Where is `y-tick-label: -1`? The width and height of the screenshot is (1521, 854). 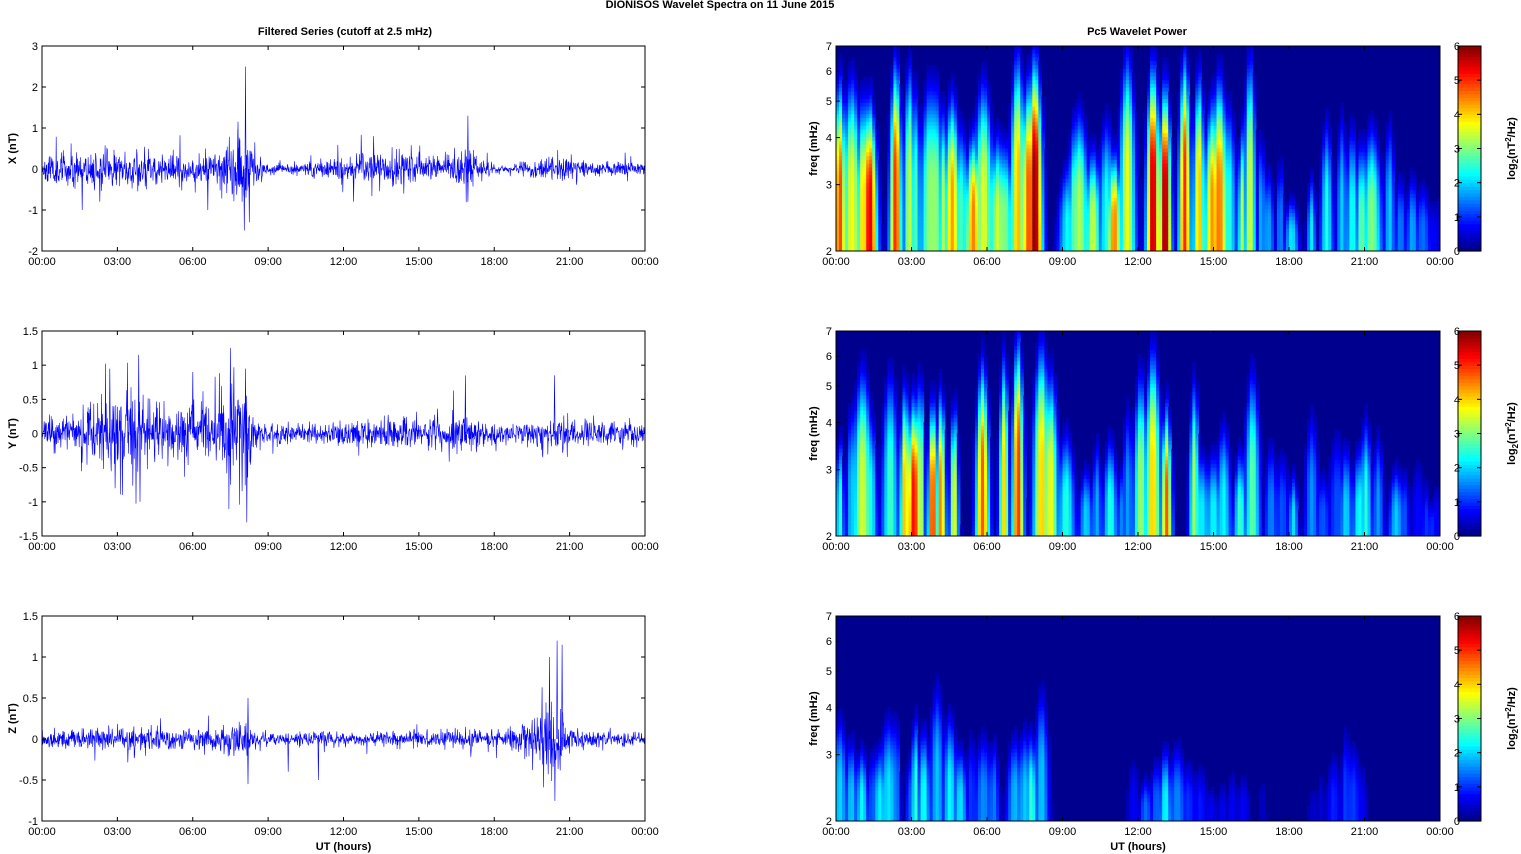 y-tick-label: -1 is located at coordinates (33, 822).